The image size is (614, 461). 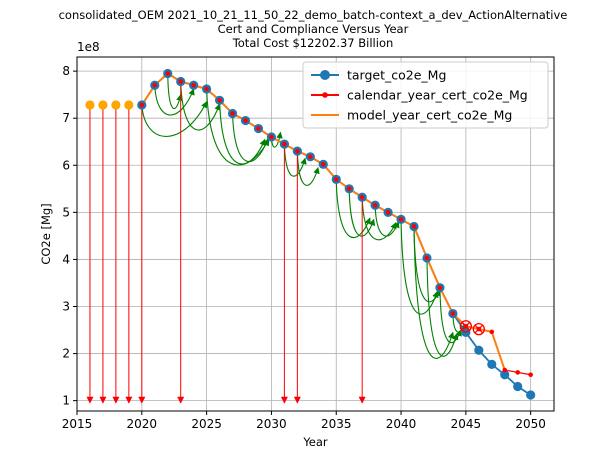 I want to click on x-tick-label: 2045, so click(x=466, y=424).